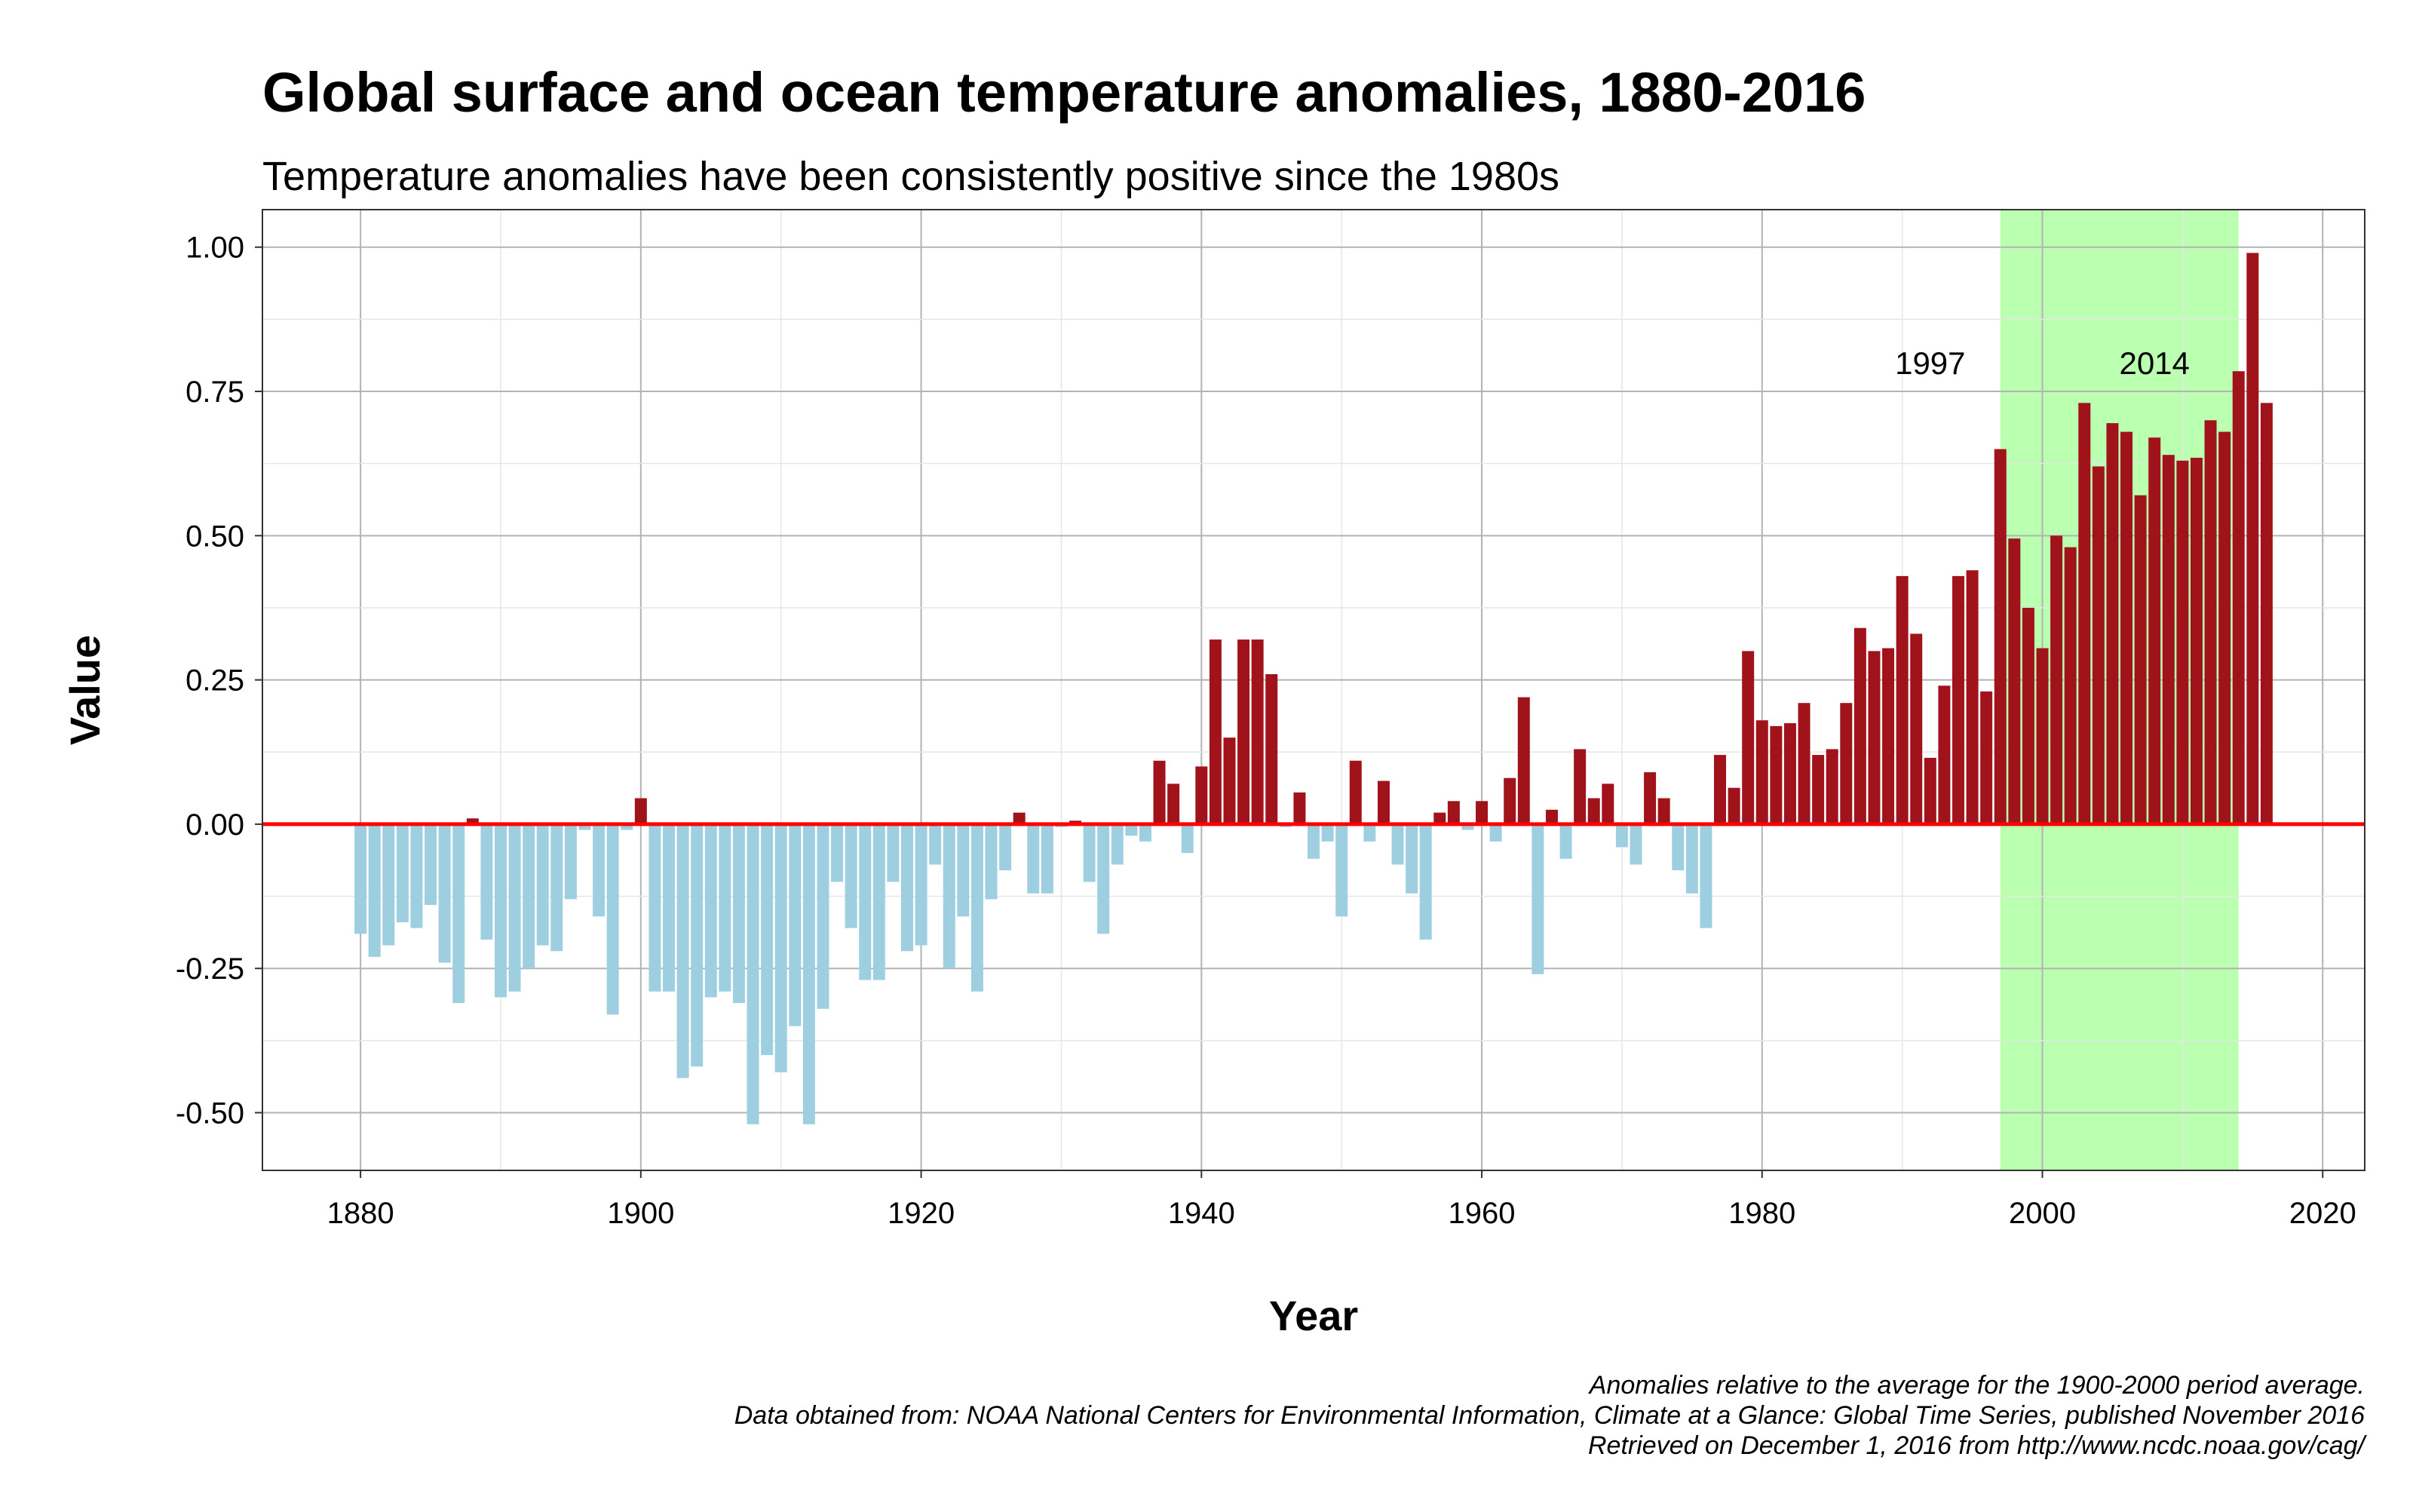  I want to click on bar-1987, so click(1859, 725).